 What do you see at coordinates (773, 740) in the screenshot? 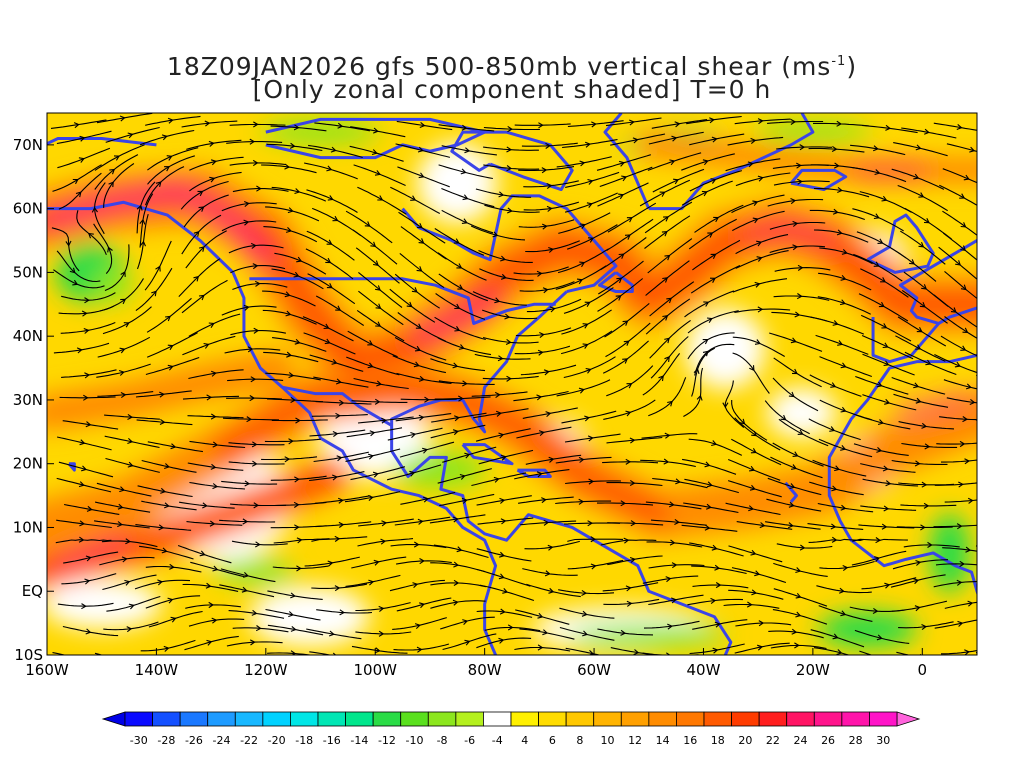
I see `colorbar-label: 22` at bounding box center [773, 740].